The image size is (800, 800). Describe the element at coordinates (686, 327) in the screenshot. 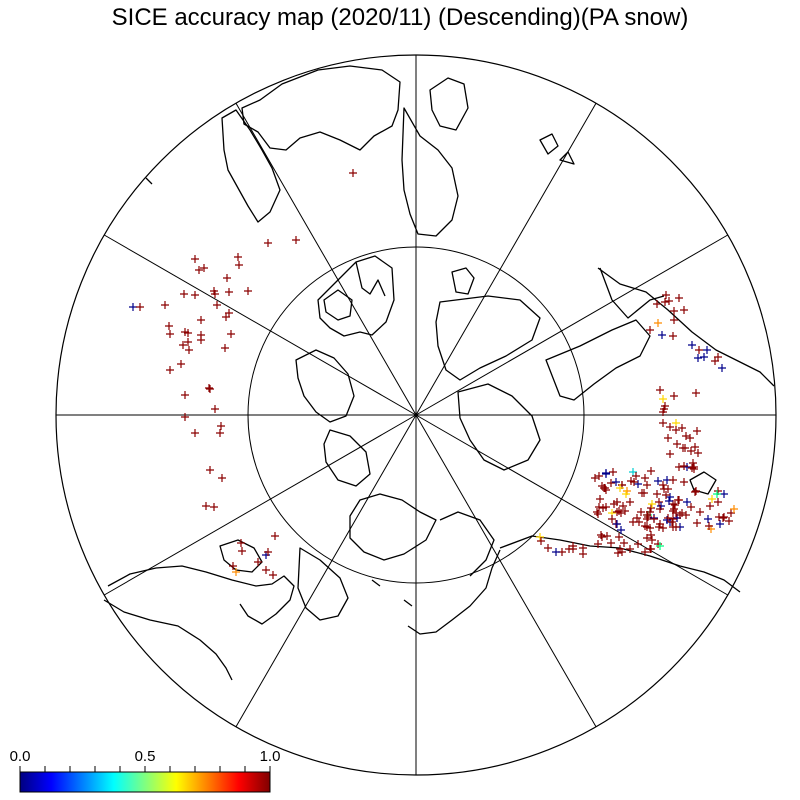

I see `coast-eurasia-north` at that location.